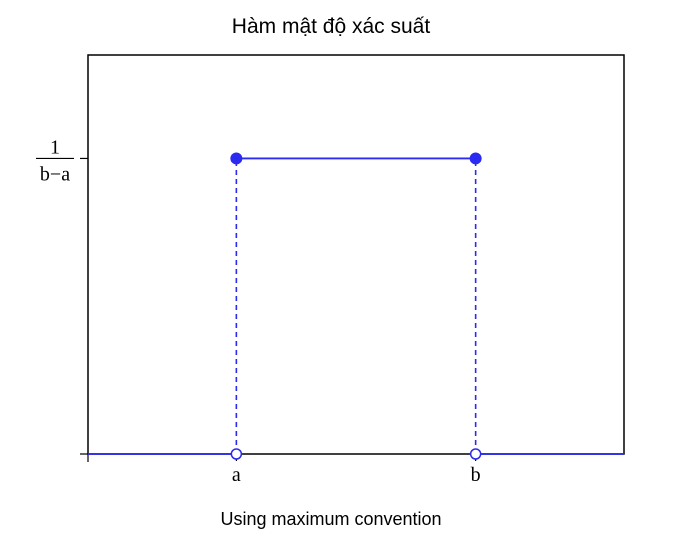  Describe the element at coordinates (55, 174) in the screenshot. I see `y-tick-label-denominator: b−a` at that location.